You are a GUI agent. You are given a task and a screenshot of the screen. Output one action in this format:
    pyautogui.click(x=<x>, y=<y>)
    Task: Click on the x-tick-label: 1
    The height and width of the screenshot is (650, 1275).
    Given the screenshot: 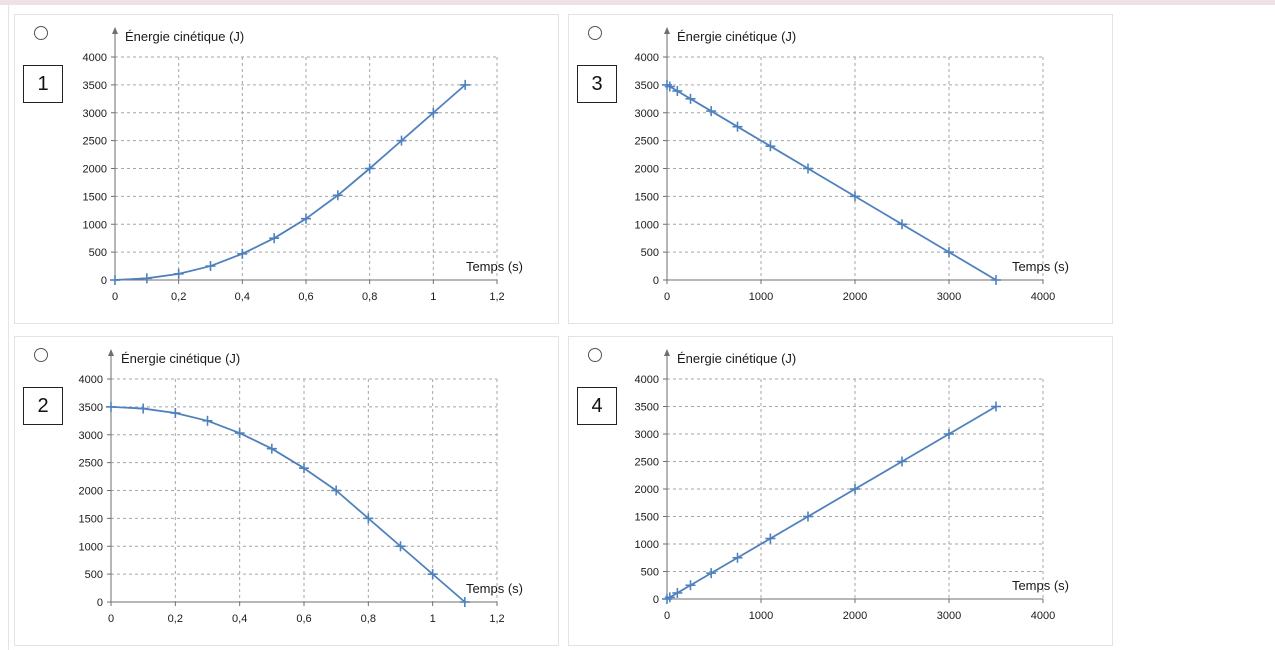 What is the action you would take?
    pyautogui.click(x=433, y=297)
    